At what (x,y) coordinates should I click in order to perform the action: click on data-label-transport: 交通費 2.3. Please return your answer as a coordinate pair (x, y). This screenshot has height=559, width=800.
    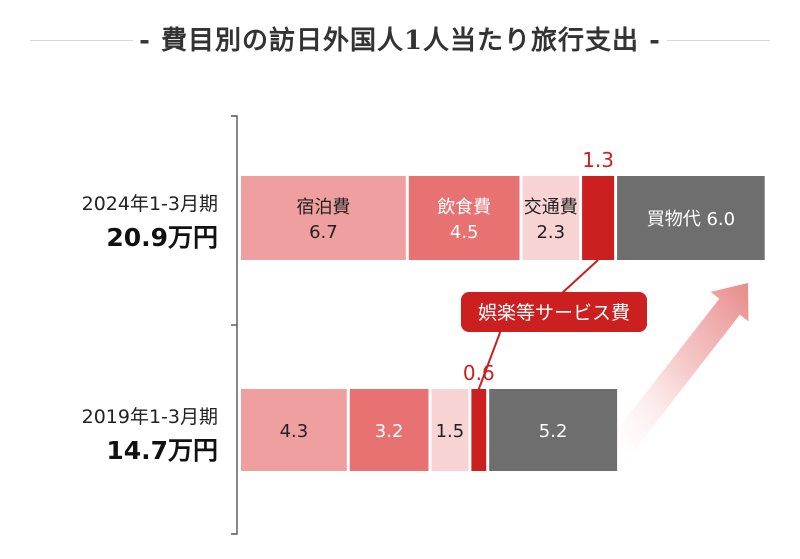
    Looking at the image, I should click on (551, 220).